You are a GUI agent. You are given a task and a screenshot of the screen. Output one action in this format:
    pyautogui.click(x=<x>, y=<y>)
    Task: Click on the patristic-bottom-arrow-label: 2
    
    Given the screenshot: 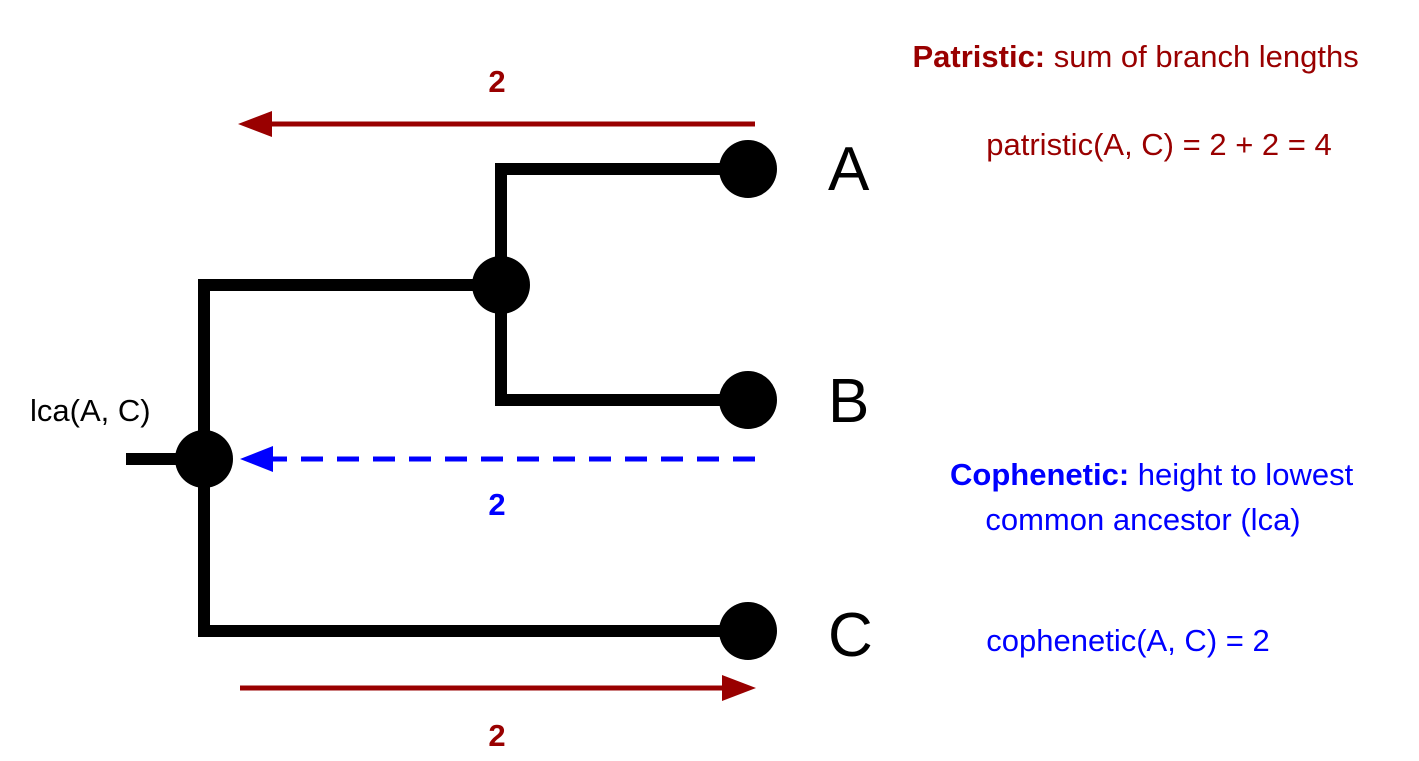 What is the action you would take?
    pyautogui.click(x=496, y=735)
    